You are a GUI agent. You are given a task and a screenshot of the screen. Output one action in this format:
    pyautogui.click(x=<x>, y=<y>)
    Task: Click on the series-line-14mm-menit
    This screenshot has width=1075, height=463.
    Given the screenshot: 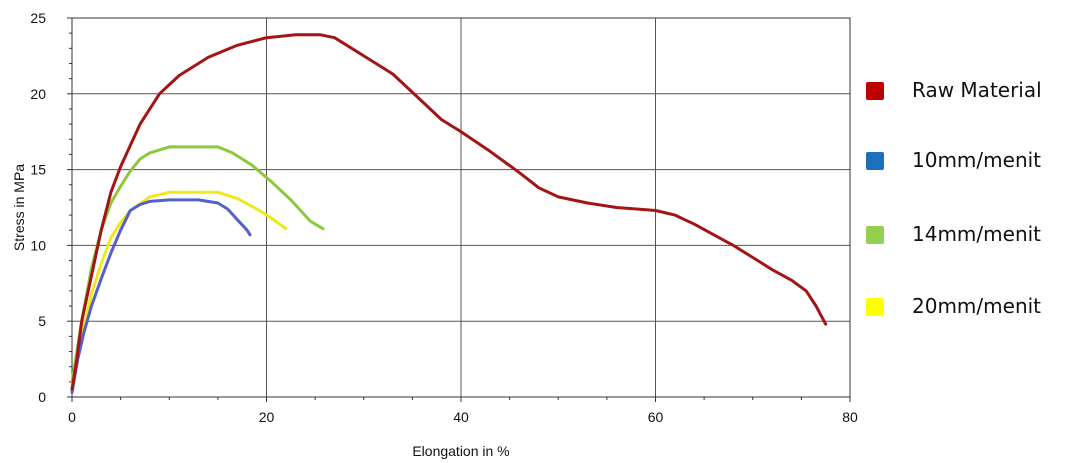 What is the action you would take?
    pyautogui.click(x=197, y=264)
    